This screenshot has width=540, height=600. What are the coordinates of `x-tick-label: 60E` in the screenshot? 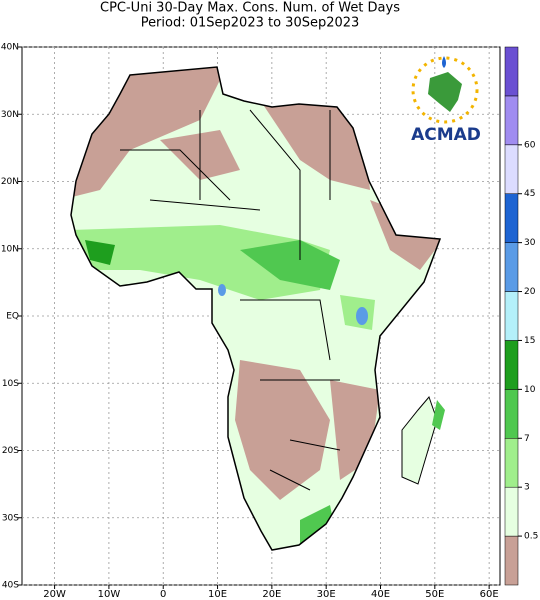 It's located at (489, 594).